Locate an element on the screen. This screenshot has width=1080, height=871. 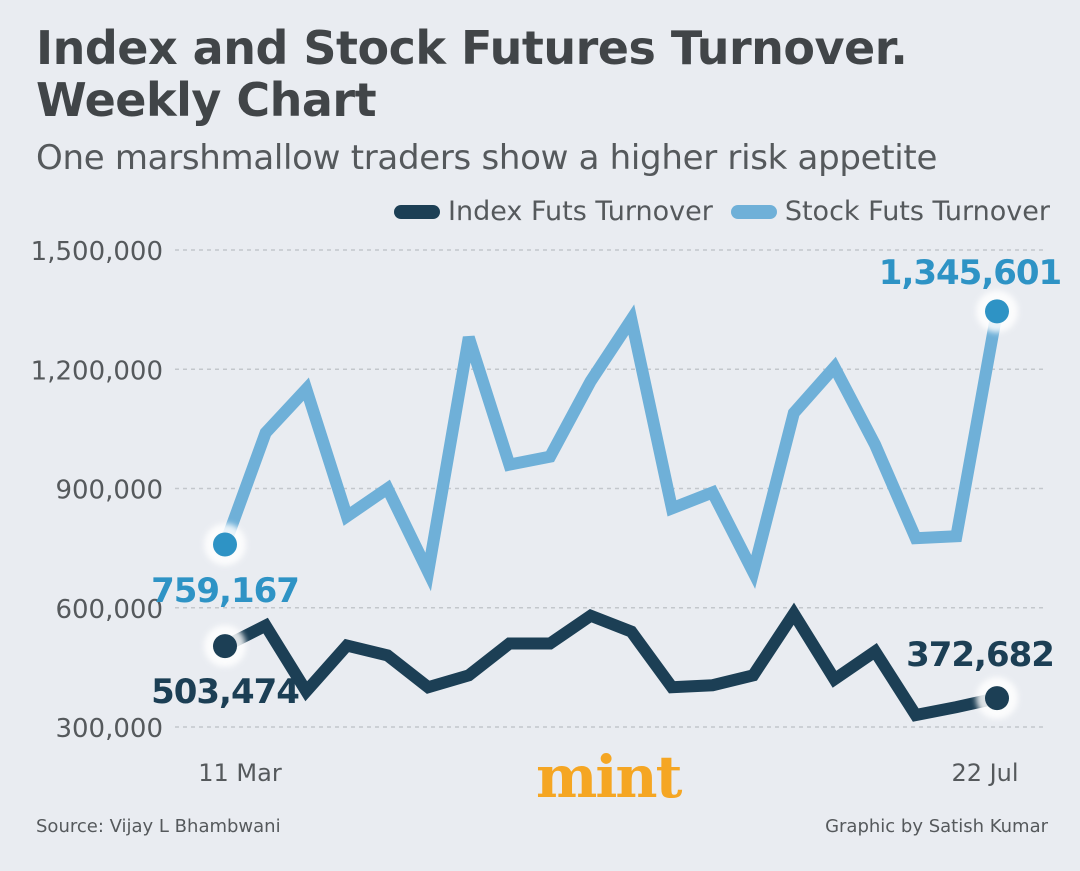
mint-logo: mint is located at coordinates (609, 777).